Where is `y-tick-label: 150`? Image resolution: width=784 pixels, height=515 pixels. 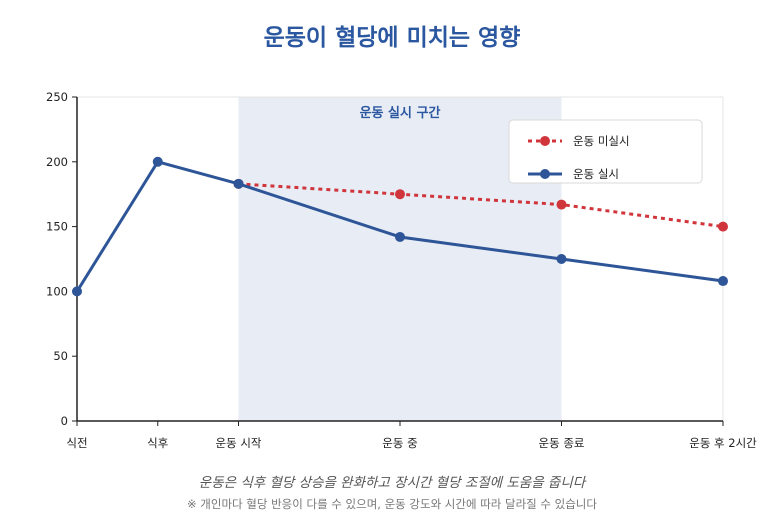
y-tick-label: 150 is located at coordinates (57, 227).